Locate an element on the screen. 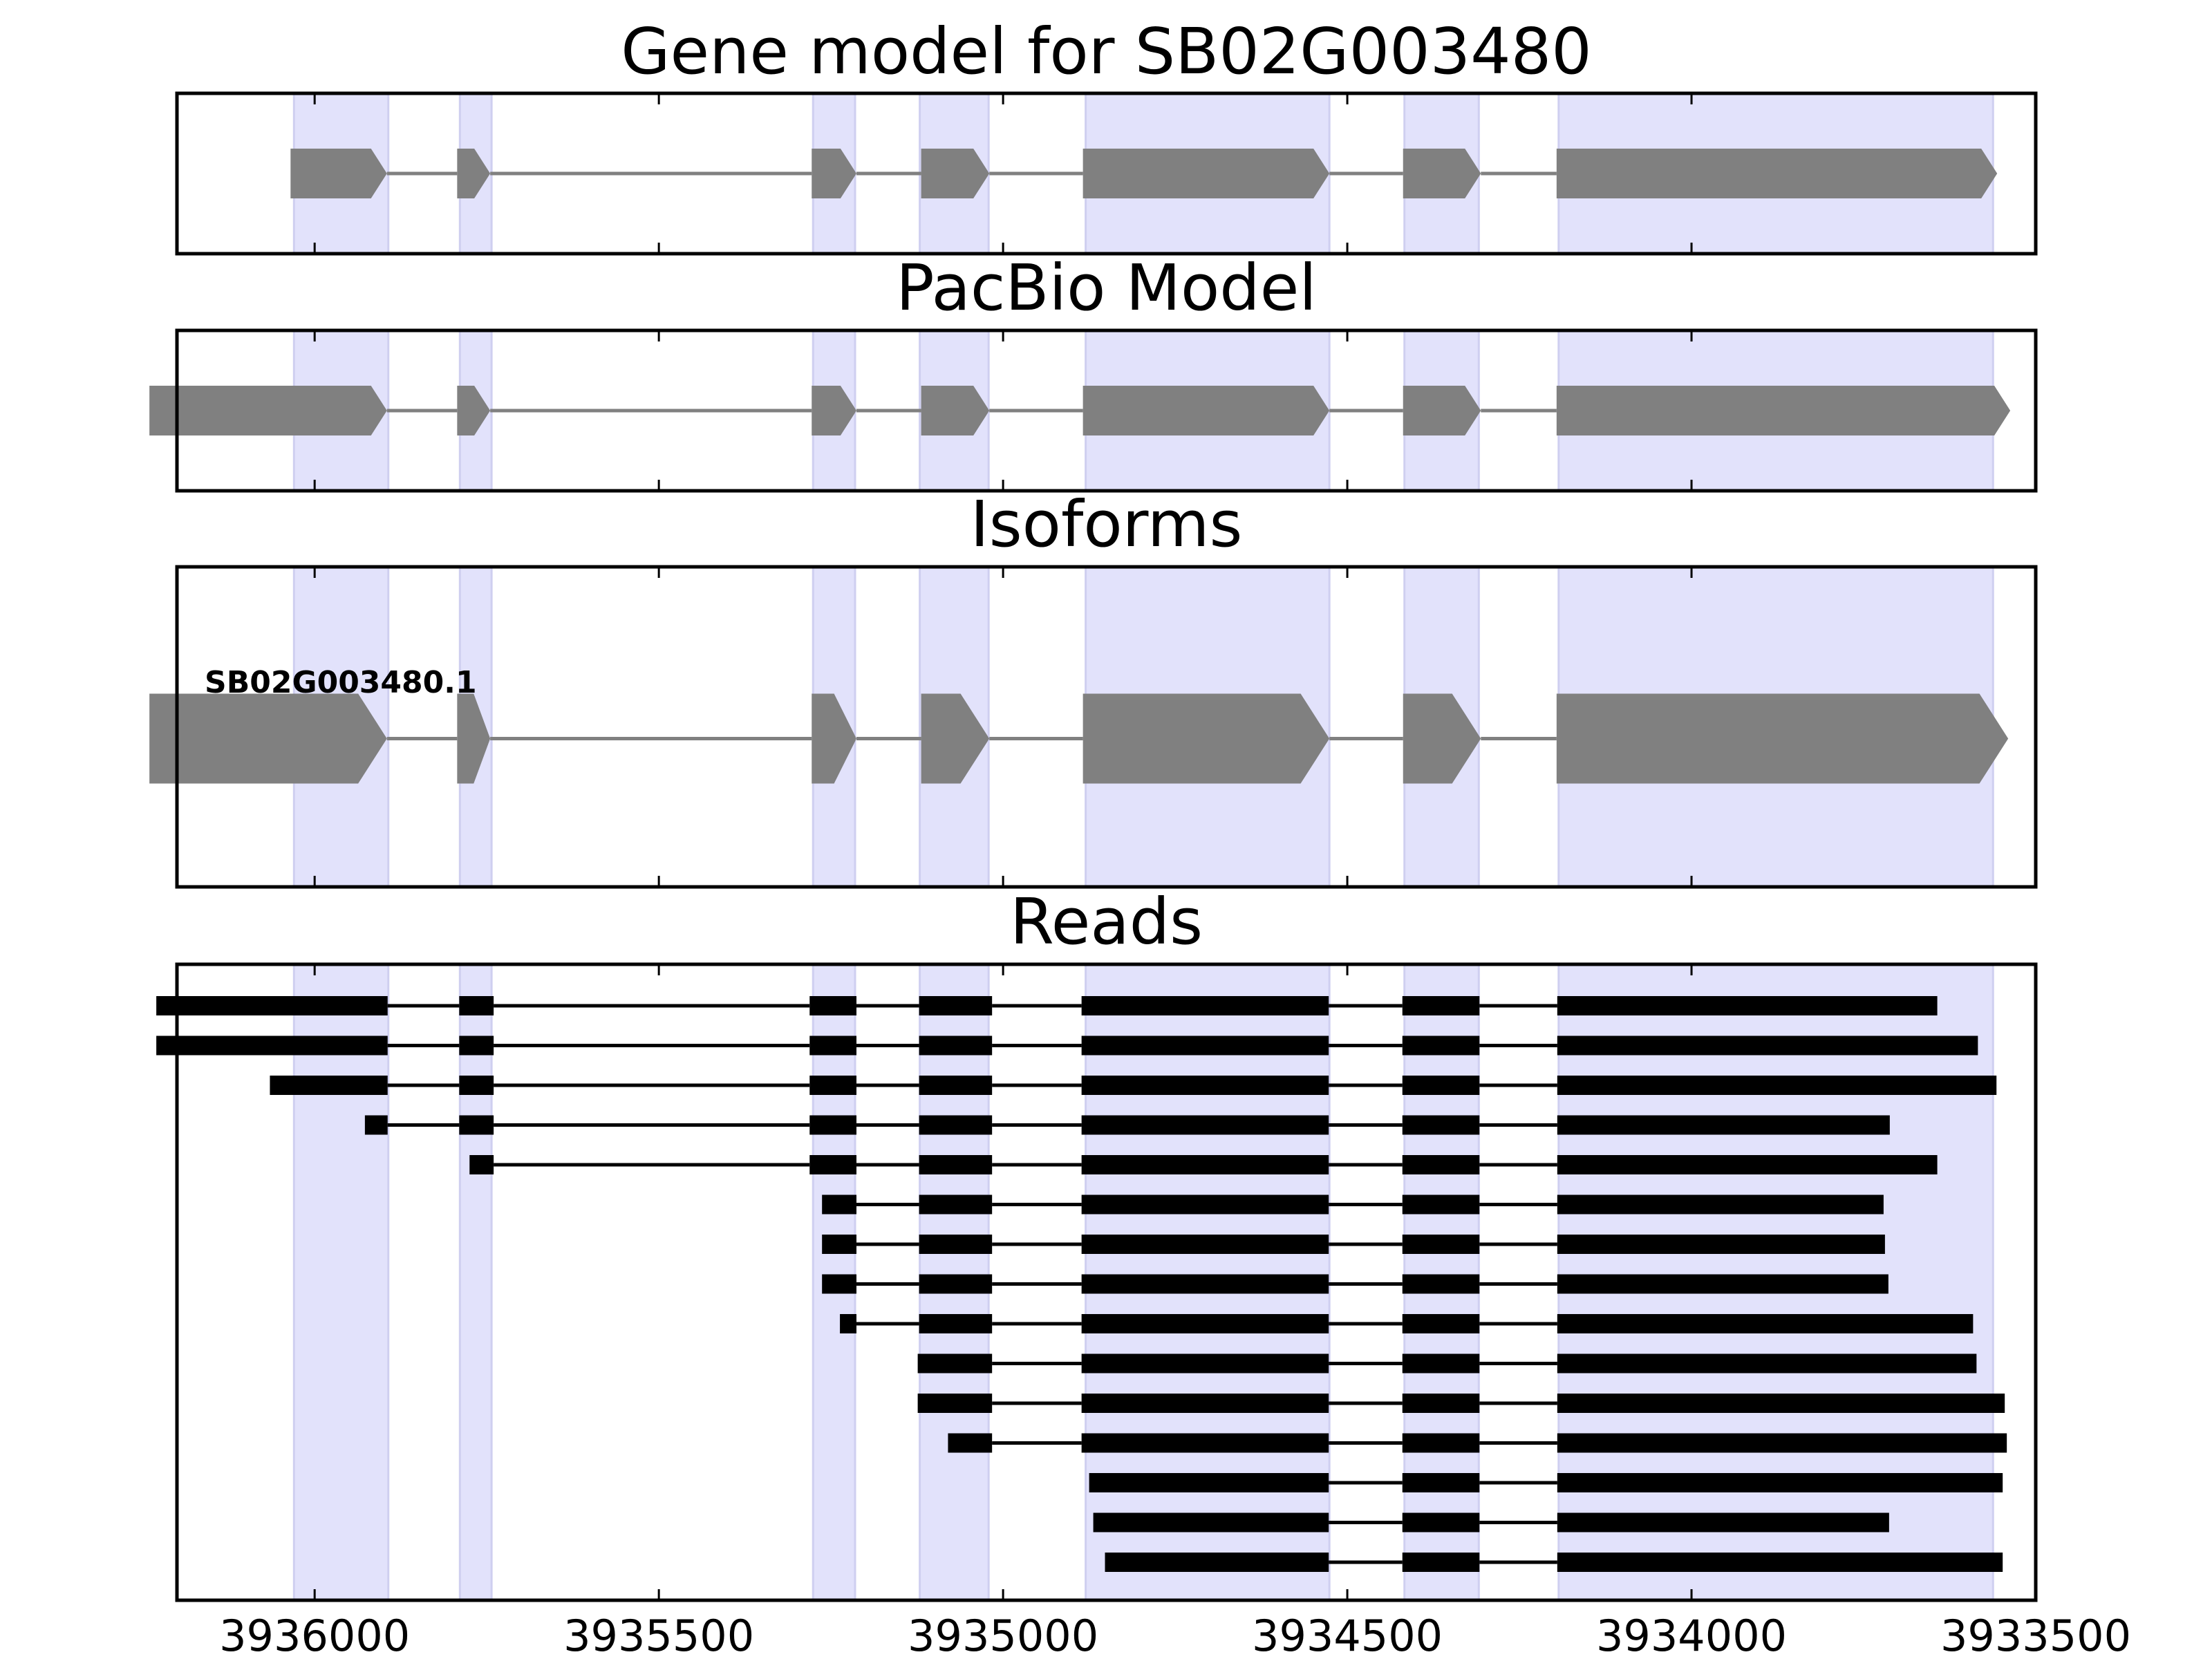 This screenshot has height=1659, width=2212. panel-title: PacBio Model is located at coordinates (1106, 288).